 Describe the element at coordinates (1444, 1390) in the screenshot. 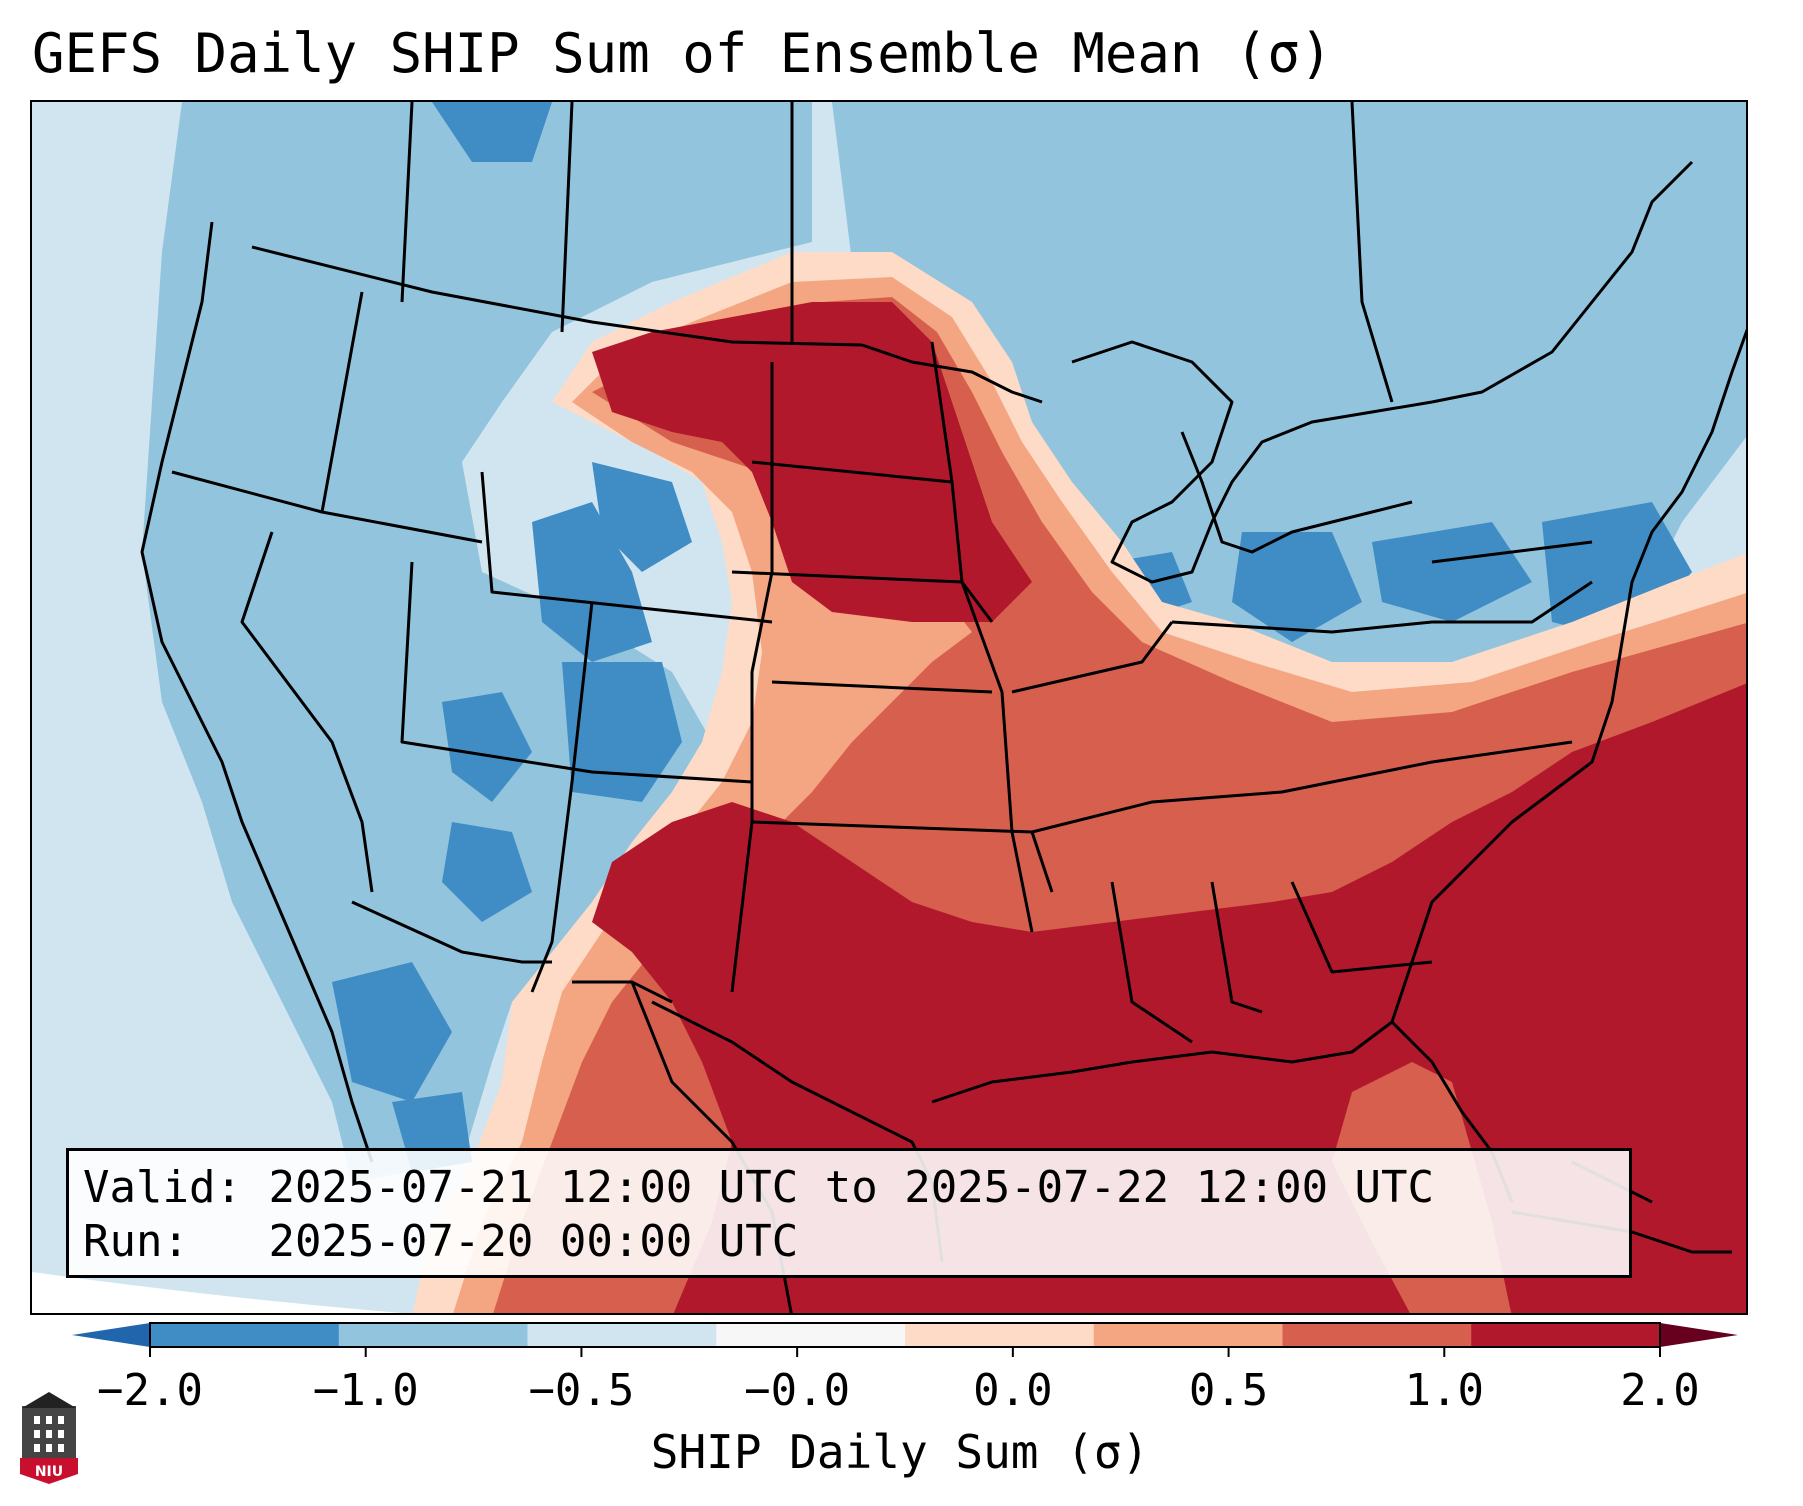

I see `colorbar-tick-label: 1.0` at that location.